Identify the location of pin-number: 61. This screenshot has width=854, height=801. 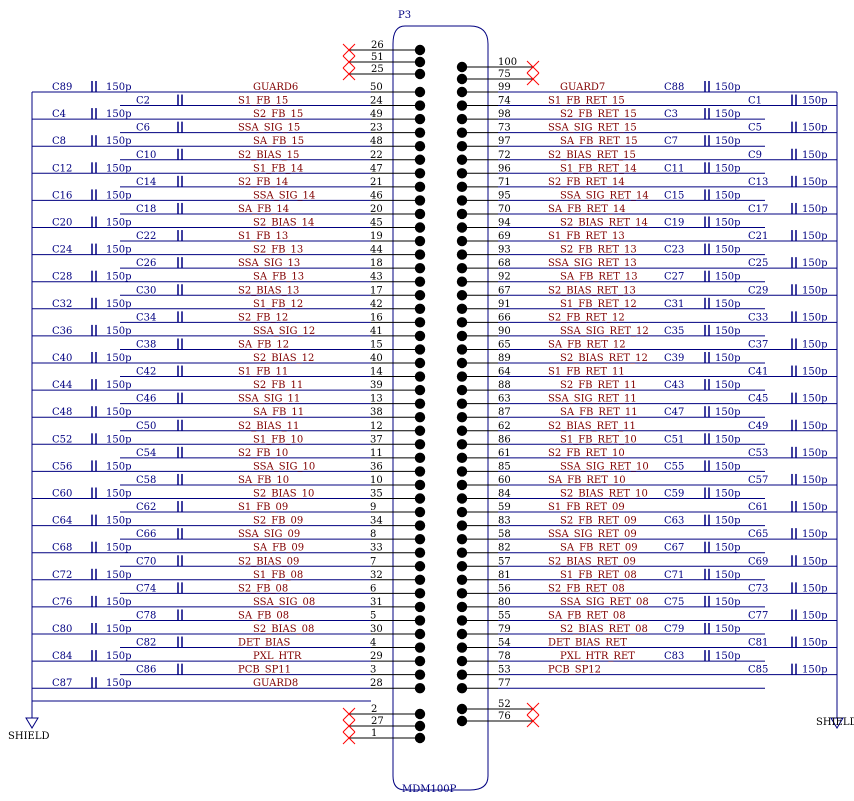
(504, 453).